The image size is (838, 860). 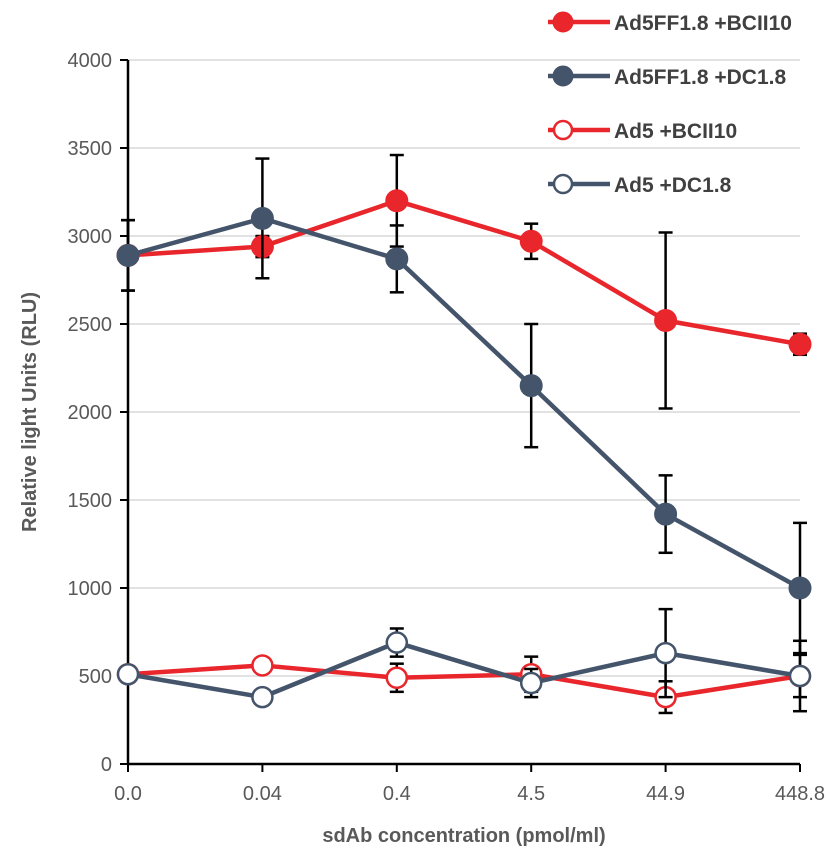 I want to click on x-tick-label: 0.0, so click(x=128, y=794).